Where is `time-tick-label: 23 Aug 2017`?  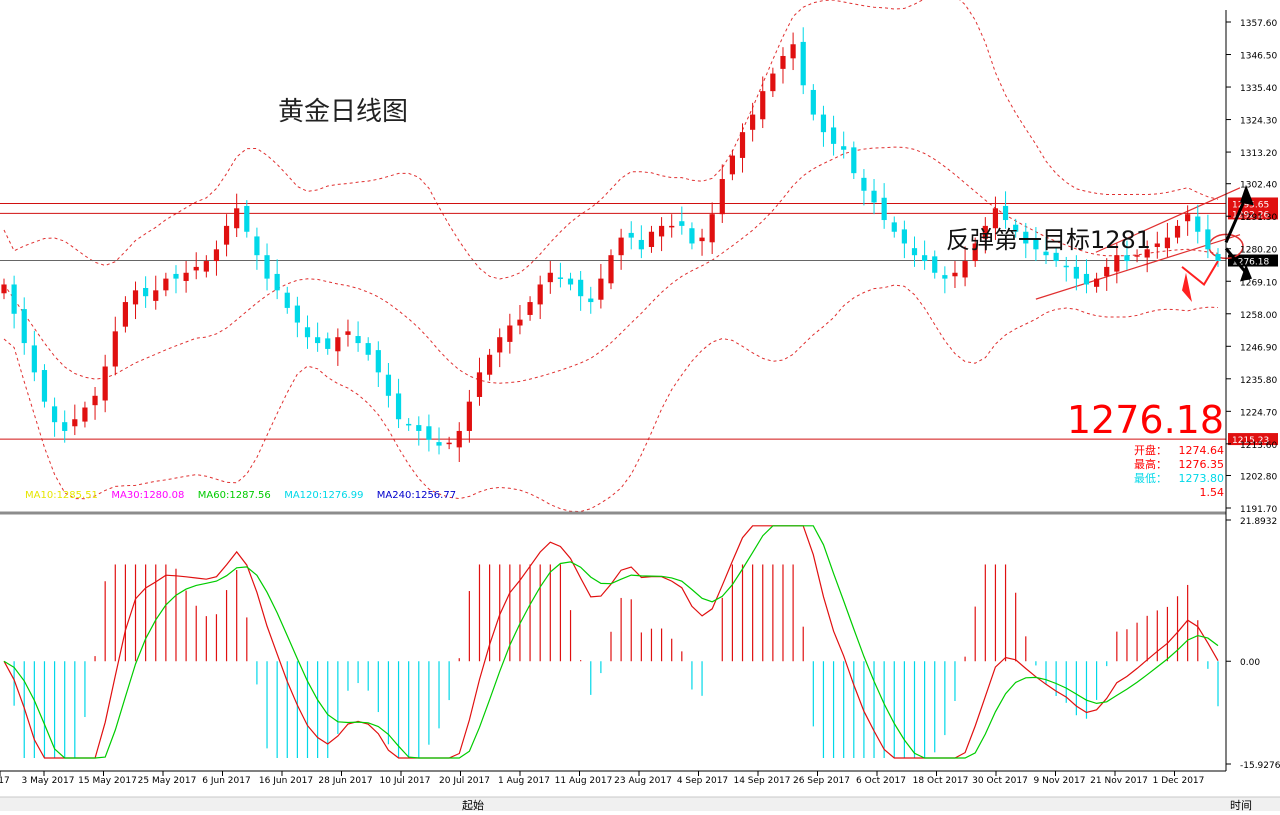 time-tick-label: 23 Aug 2017 is located at coordinates (643, 781).